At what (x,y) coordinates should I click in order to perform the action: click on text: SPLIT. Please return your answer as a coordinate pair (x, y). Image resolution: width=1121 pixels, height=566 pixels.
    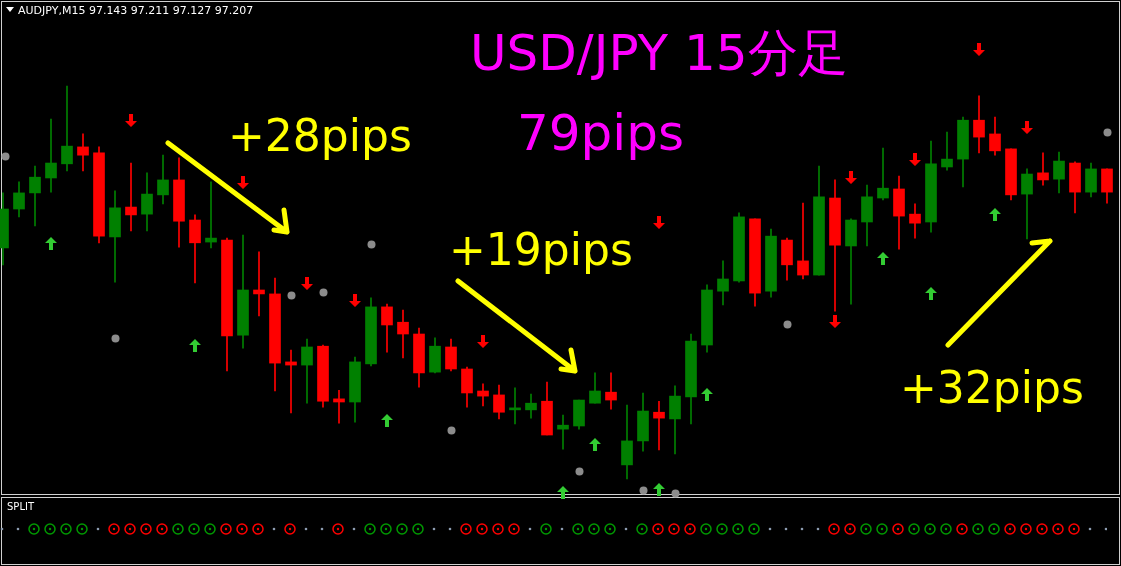
    Looking at the image, I should click on (21, 506).